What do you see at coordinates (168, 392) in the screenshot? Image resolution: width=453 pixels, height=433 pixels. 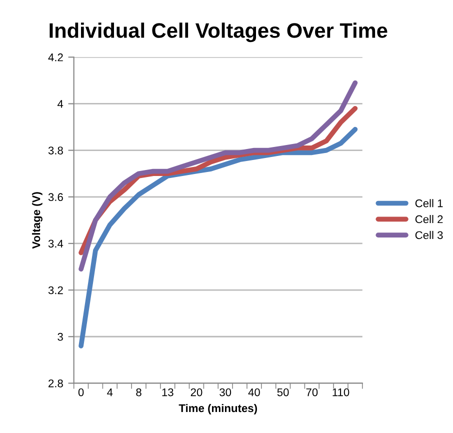 I see `x-tick-label: 13` at bounding box center [168, 392].